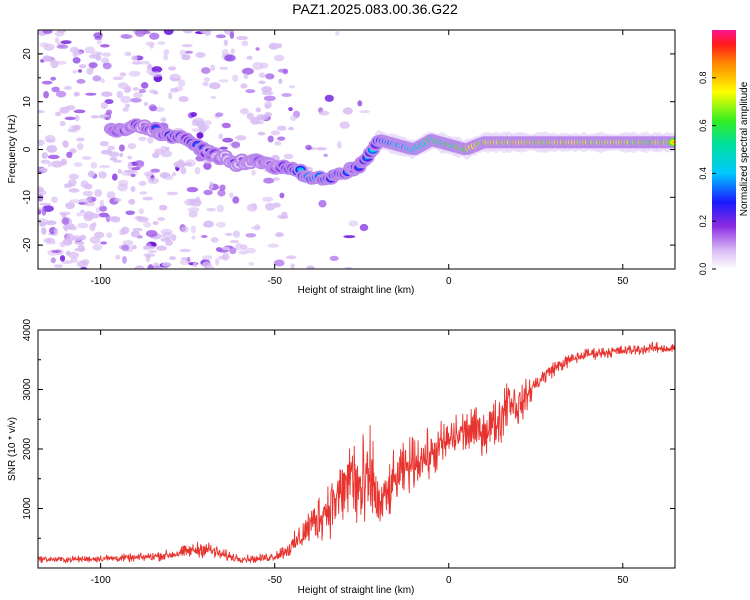 This screenshot has height=600, width=750. What do you see at coordinates (27, 389) in the screenshot?
I see `y-tick-label: 3000` at bounding box center [27, 389].